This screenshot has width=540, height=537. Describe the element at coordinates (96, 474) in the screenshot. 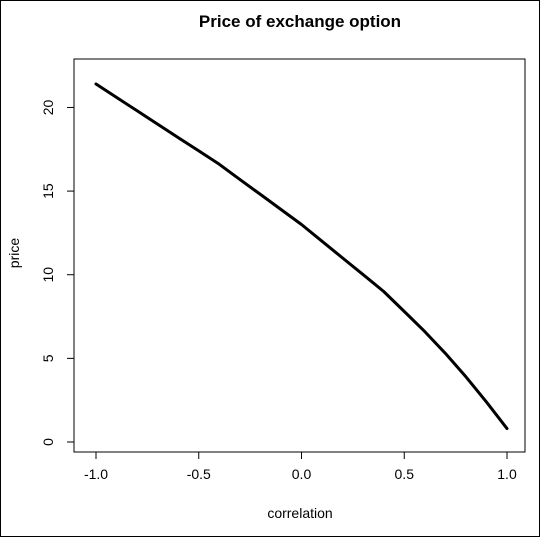

I see `x-tick-label: -1.0` at that location.